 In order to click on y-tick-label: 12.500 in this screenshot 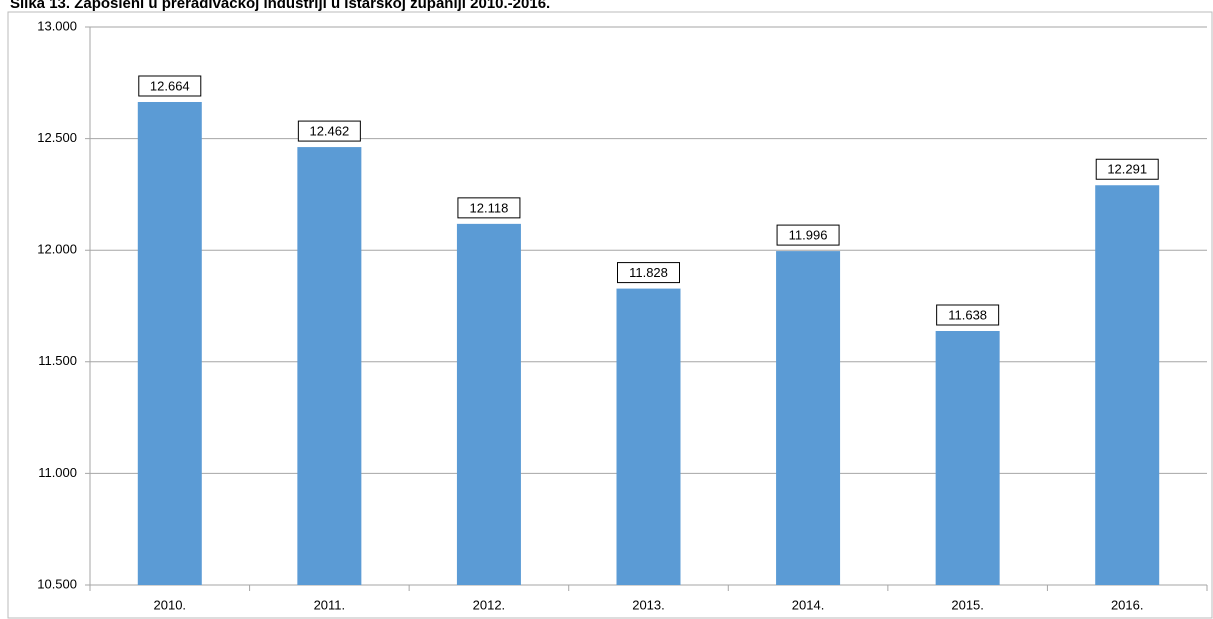, I will do `click(57, 137)`.